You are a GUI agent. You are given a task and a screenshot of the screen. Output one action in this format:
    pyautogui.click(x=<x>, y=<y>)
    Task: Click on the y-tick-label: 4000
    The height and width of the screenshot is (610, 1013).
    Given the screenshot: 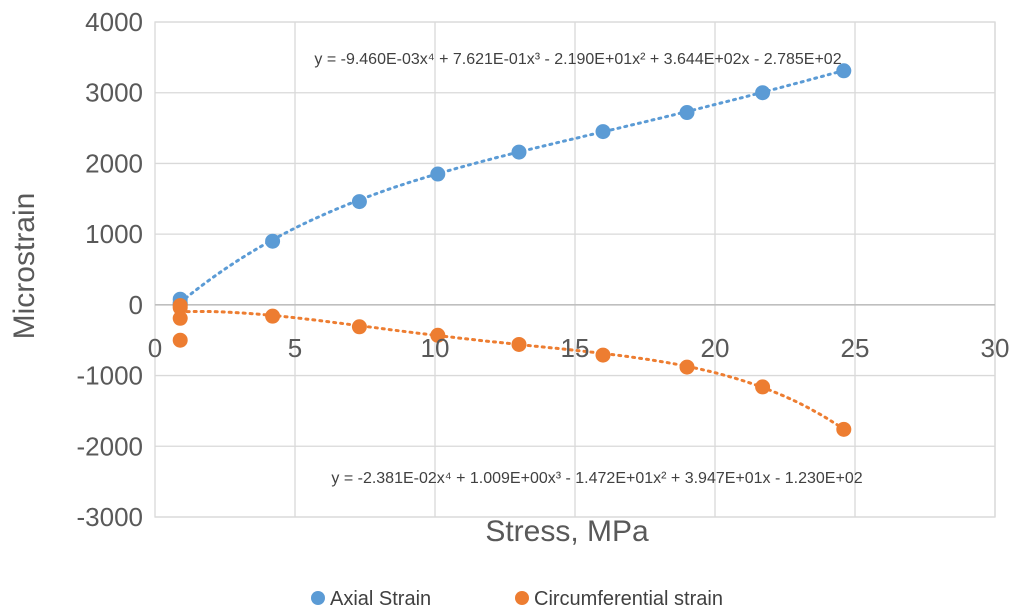 What is the action you would take?
    pyautogui.click(x=114, y=22)
    